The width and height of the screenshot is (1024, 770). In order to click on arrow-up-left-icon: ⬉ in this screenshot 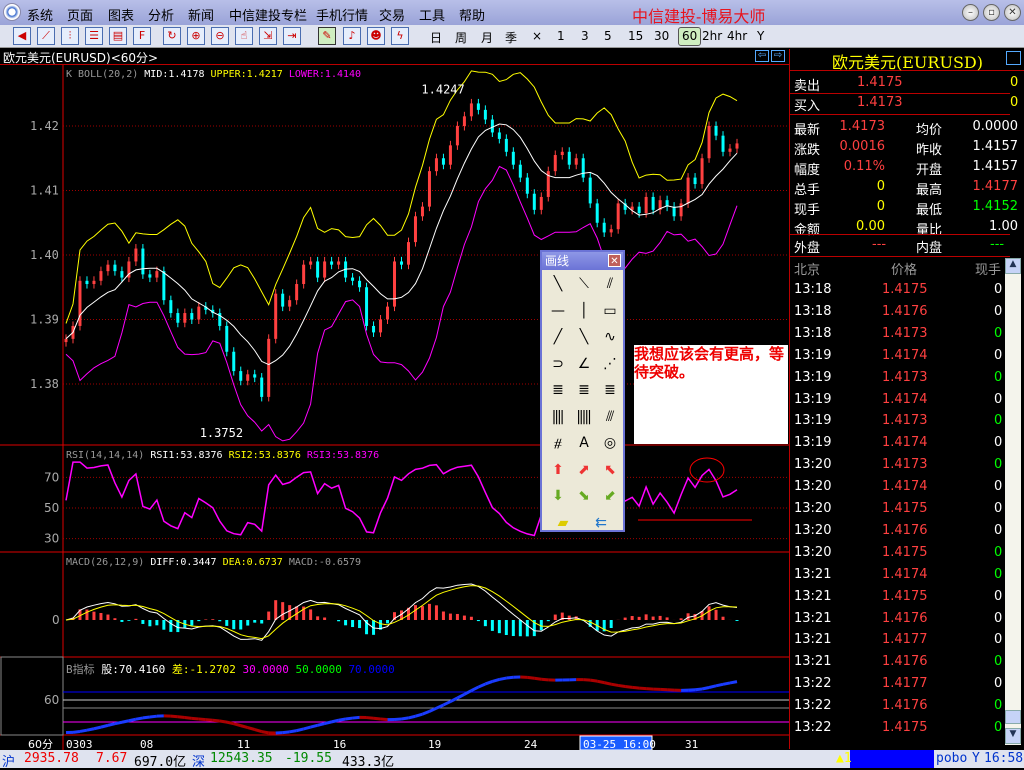, I will do `click(609, 470)`.